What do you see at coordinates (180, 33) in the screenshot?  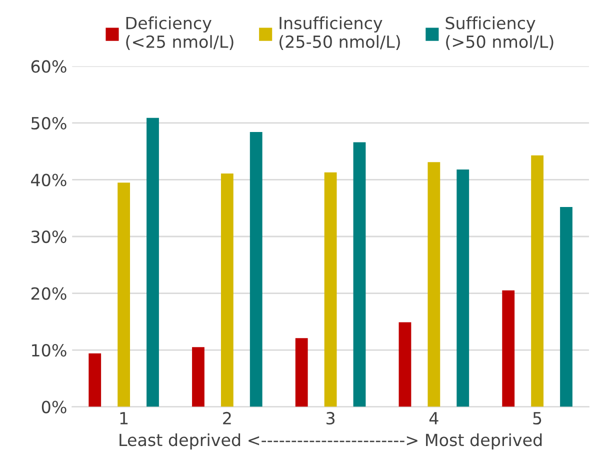 I see `legend-label: Deficiency (<25 nmol/L)` at bounding box center [180, 33].